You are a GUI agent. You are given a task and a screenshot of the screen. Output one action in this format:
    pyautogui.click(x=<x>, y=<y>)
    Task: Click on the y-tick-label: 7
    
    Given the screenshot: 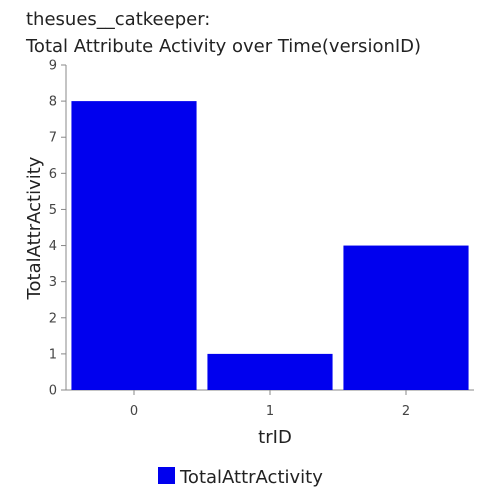 What is the action you would take?
    pyautogui.click(x=53, y=138)
    